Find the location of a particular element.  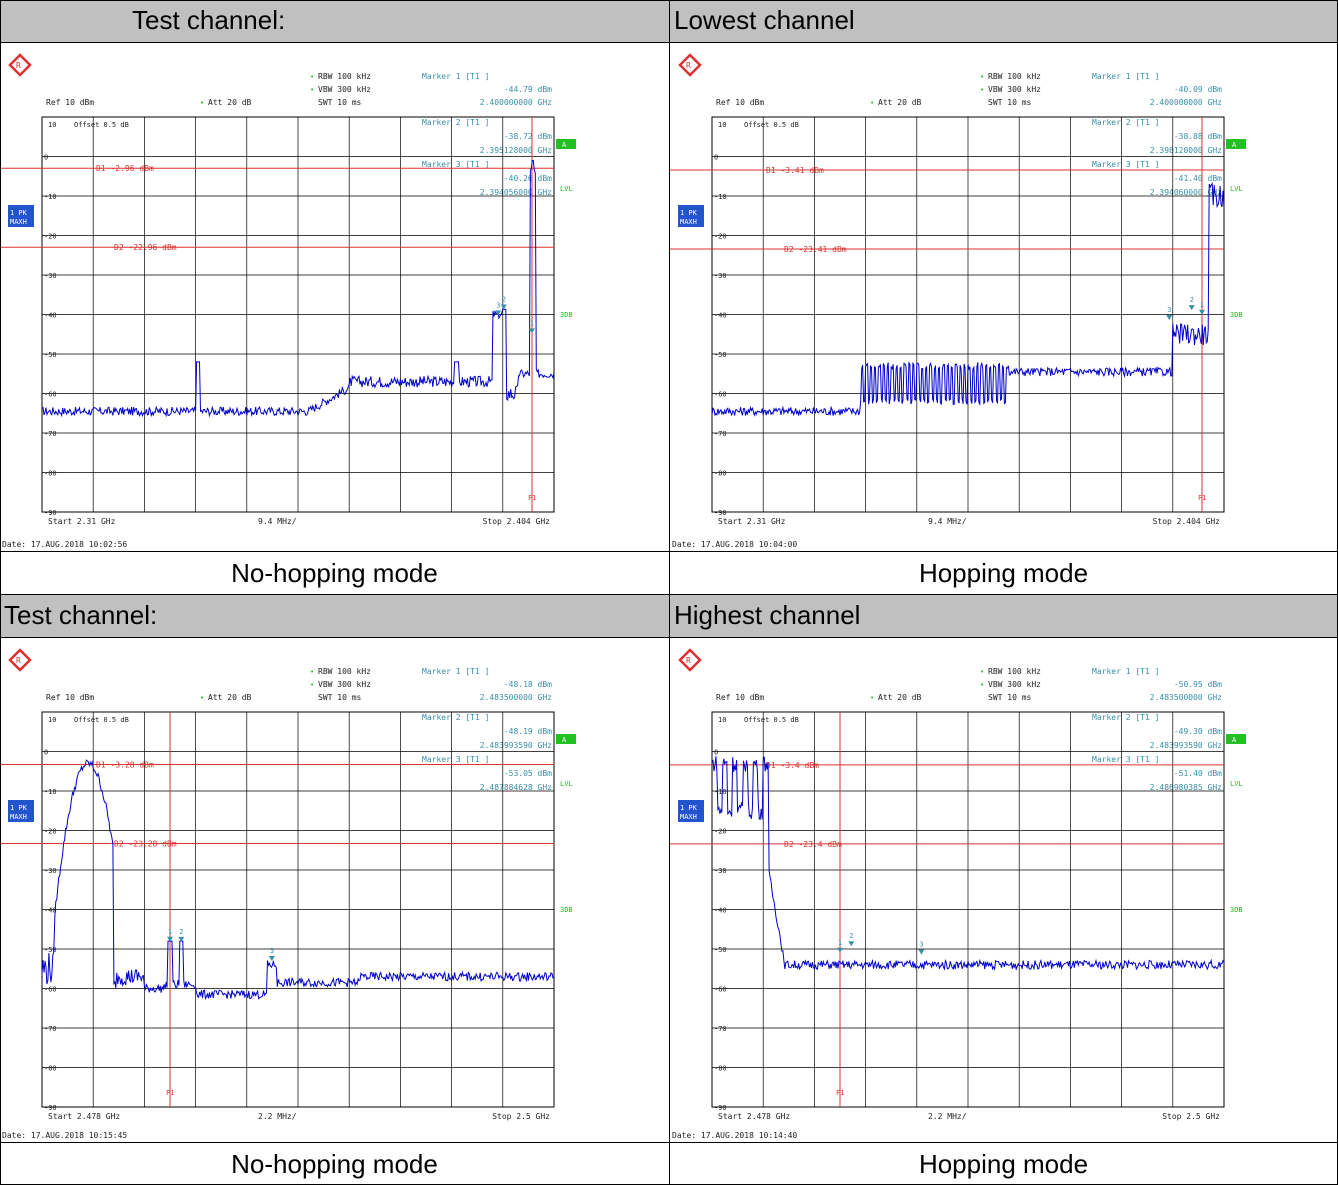

marker-number: 2 is located at coordinates (1192, 300).